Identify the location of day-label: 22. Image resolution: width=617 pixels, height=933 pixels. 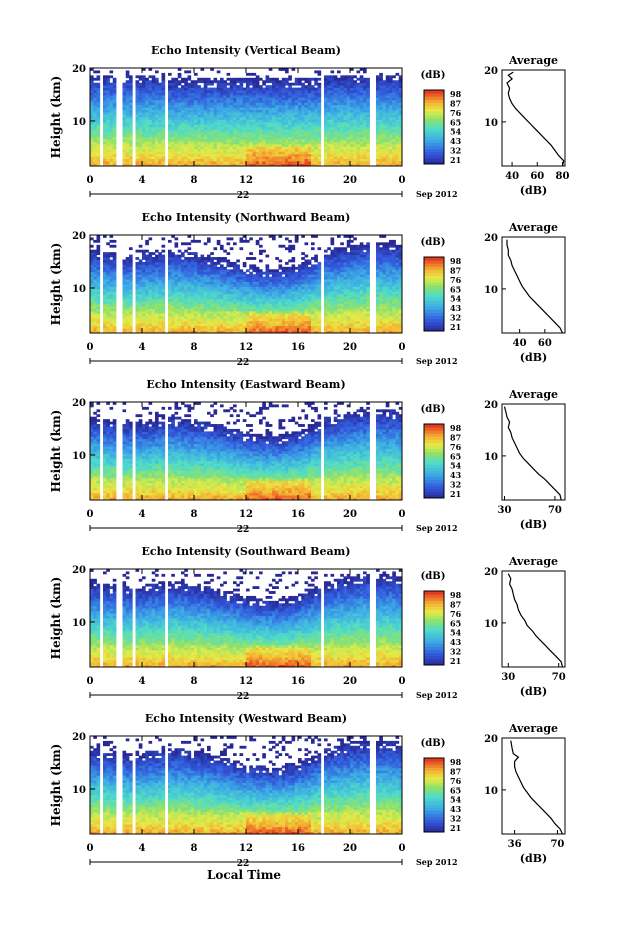
(243, 196).